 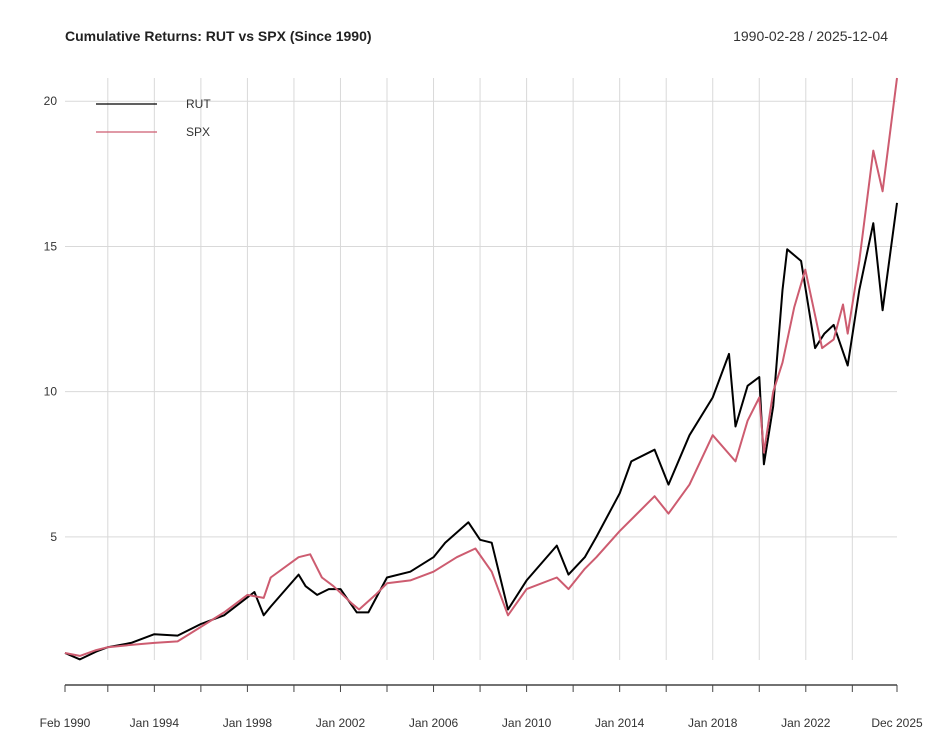 What do you see at coordinates (620, 723) in the screenshot?
I see `x-tick-label: Jan 2014` at bounding box center [620, 723].